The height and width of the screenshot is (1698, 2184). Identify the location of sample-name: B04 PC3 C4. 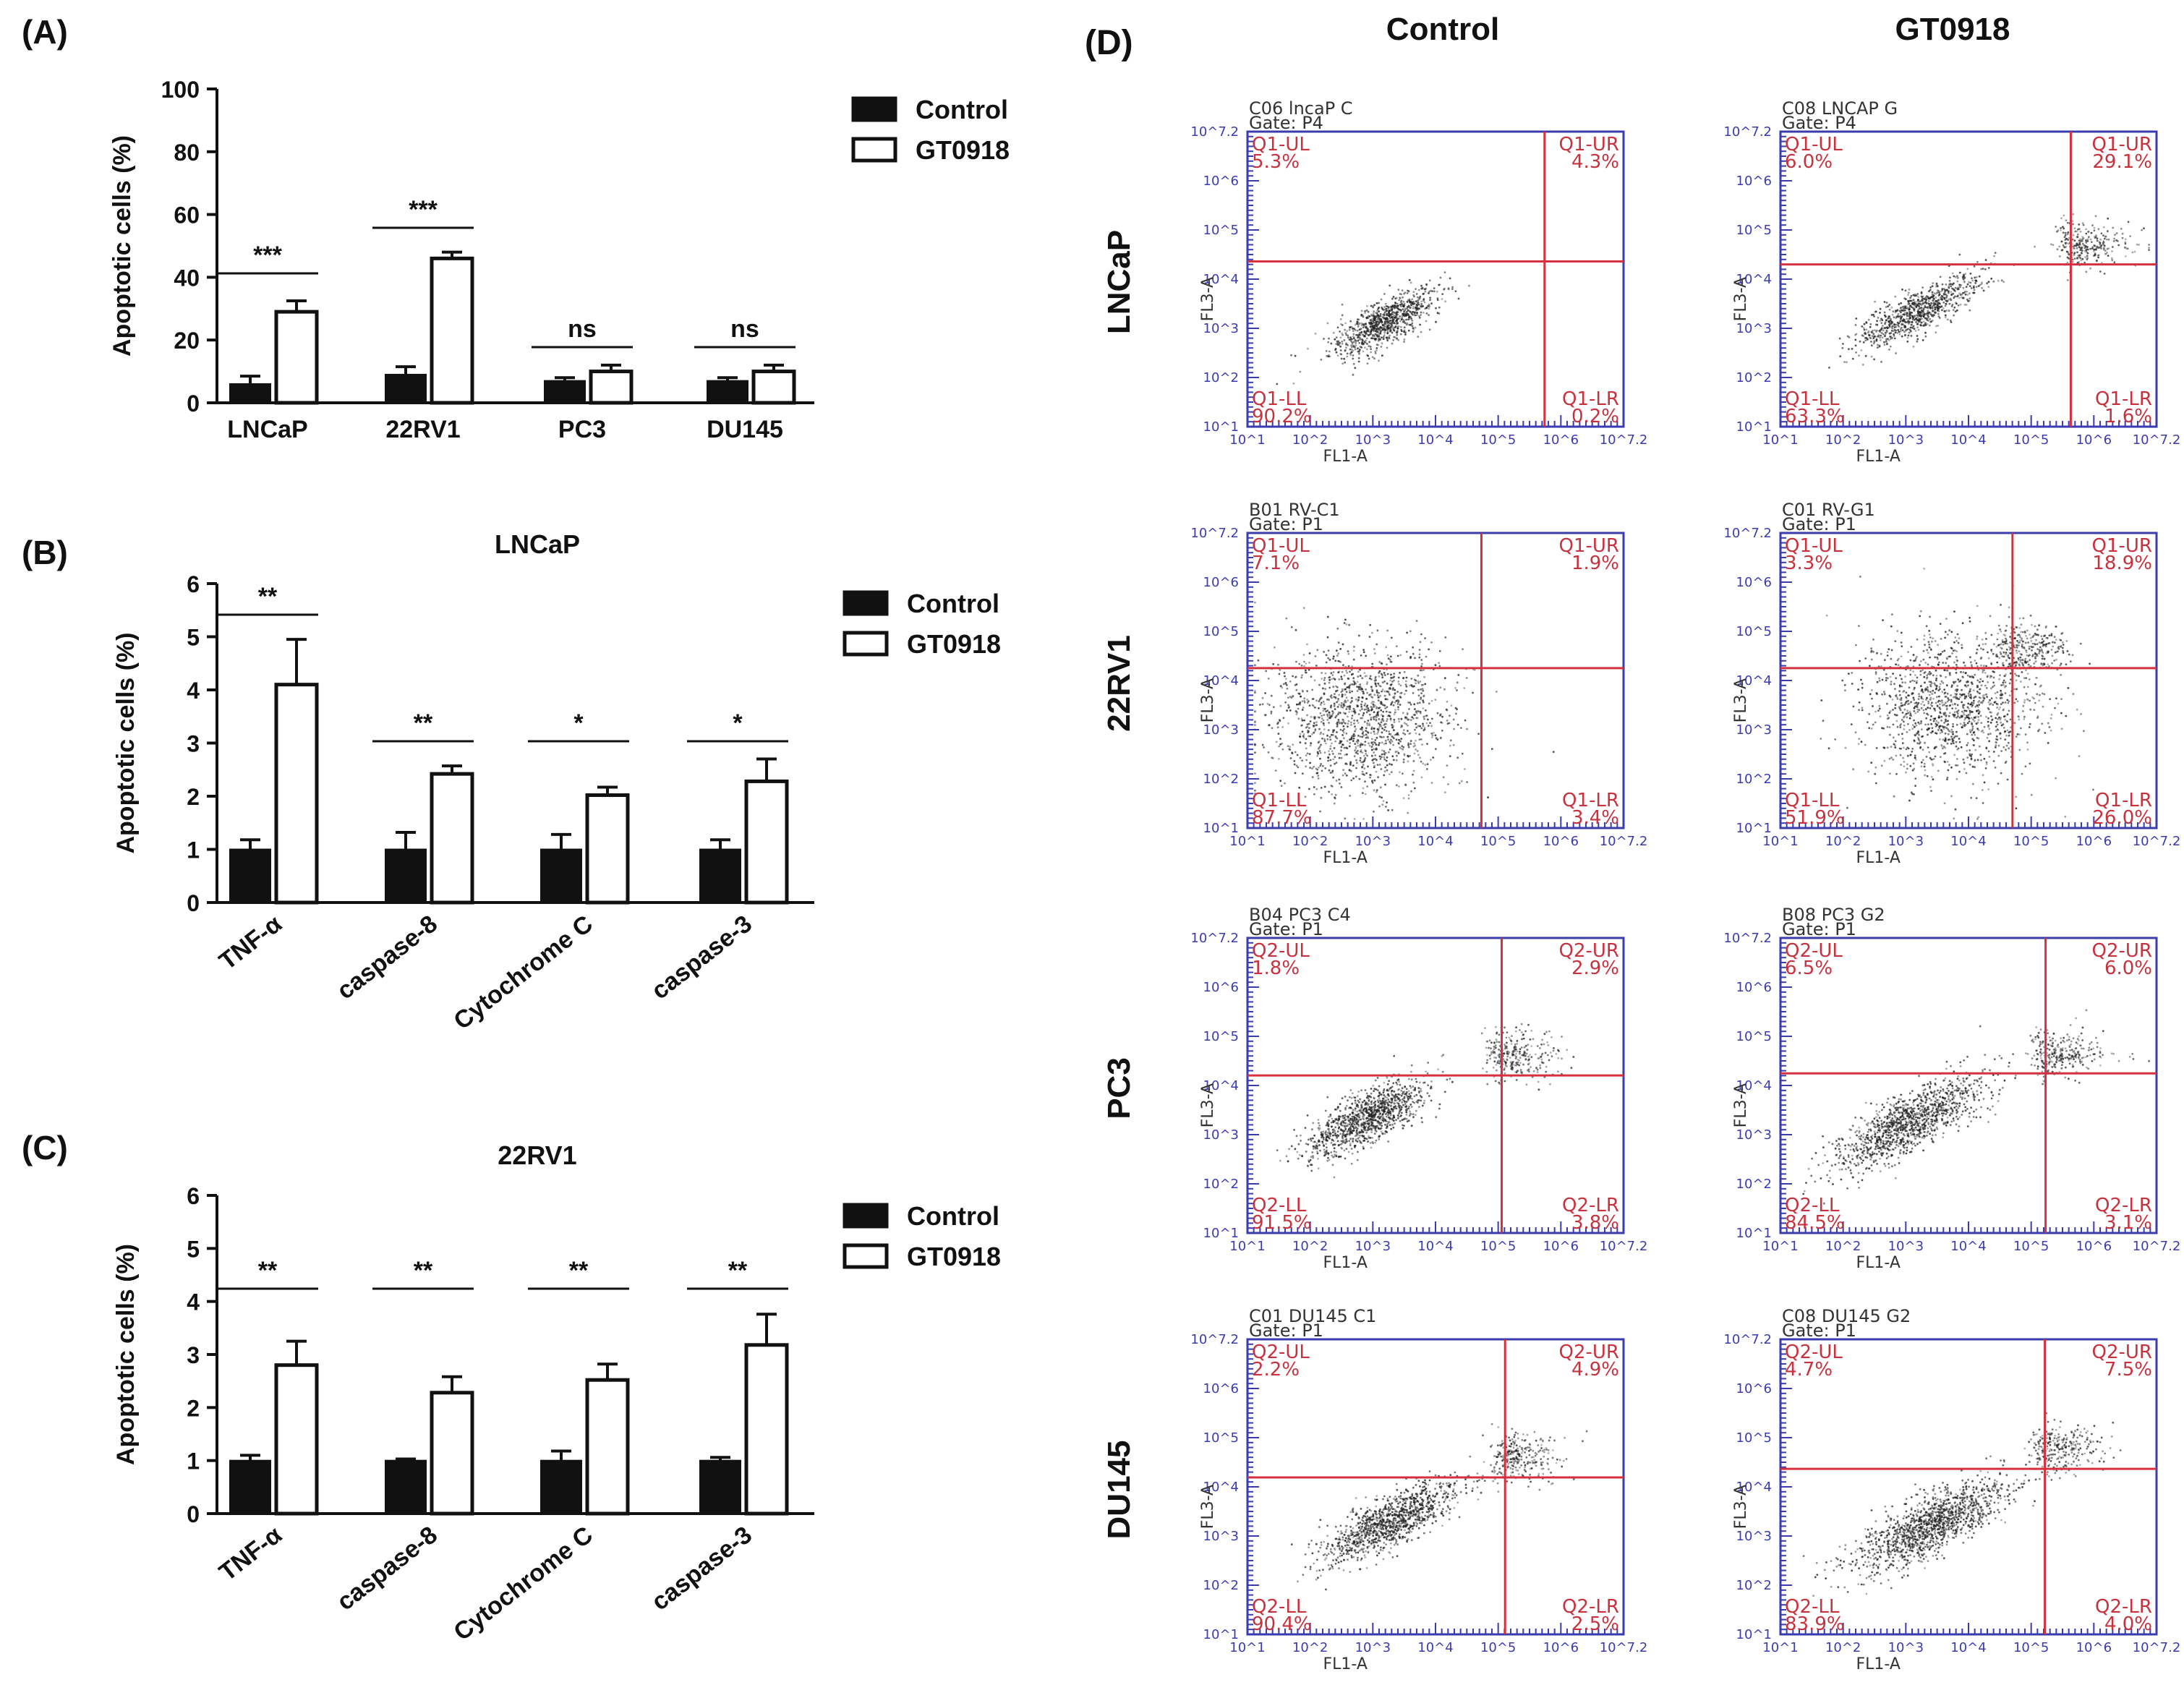
(1300, 915).